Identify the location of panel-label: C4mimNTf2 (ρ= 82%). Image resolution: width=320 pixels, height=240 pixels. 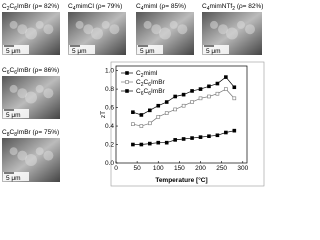
(232, 8).